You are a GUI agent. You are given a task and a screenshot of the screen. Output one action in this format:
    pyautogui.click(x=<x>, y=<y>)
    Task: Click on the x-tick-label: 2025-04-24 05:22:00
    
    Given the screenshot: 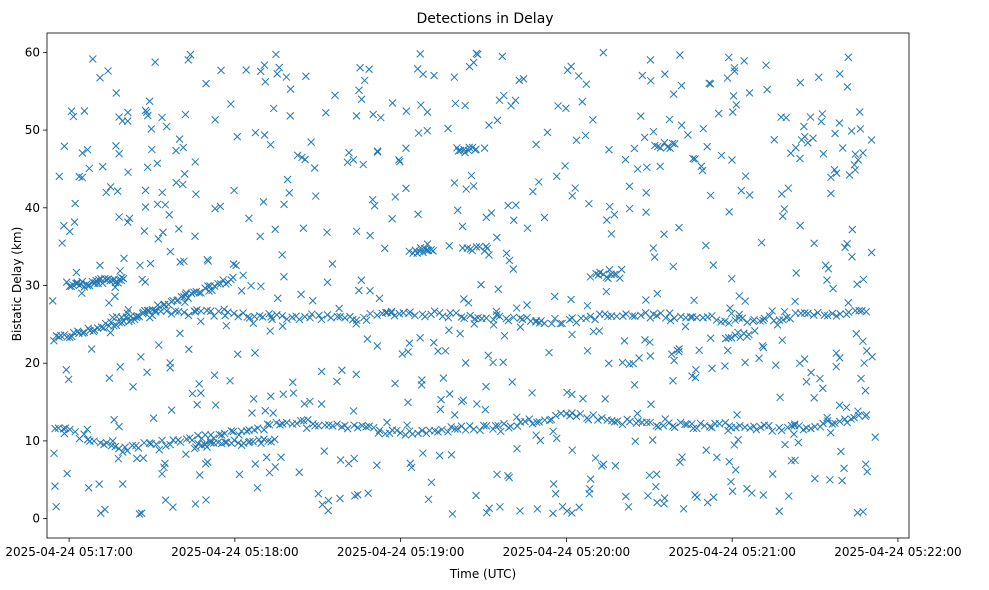 What is the action you would take?
    pyautogui.click(x=897, y=552)
    